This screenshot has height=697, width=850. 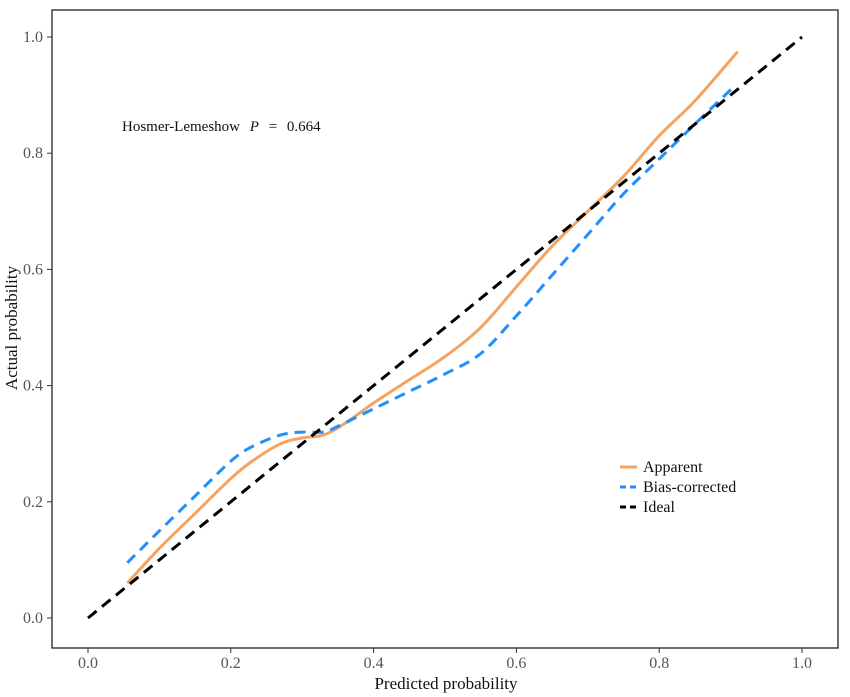 What do you see at coordinates (659, 507) in the screenshot?
I see `legend-label-ideal: Ideal` at bounding box center [659, 507].